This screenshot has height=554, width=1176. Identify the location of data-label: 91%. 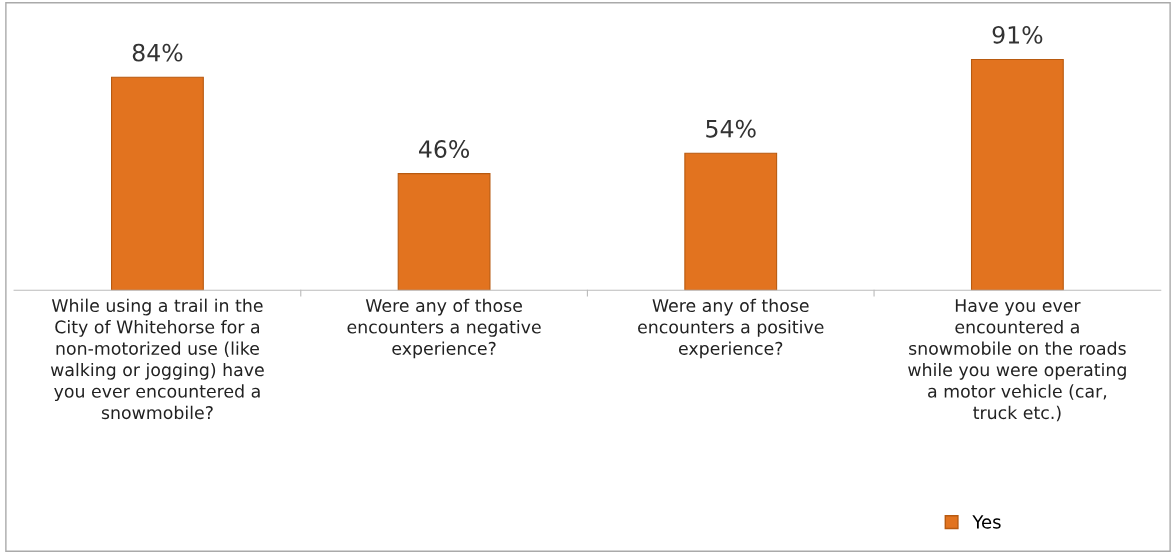
(1017, 34).